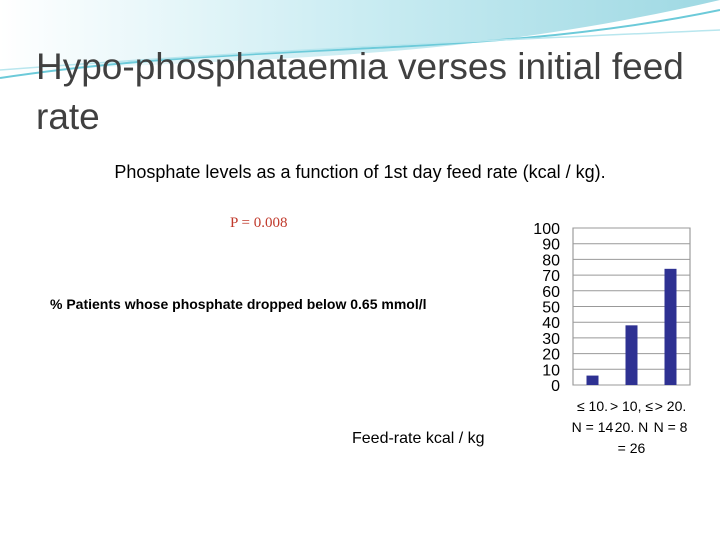 The width and height of the screenshot is (720, 540). I want to click on y-tick-label: 40, so click(551, 323).